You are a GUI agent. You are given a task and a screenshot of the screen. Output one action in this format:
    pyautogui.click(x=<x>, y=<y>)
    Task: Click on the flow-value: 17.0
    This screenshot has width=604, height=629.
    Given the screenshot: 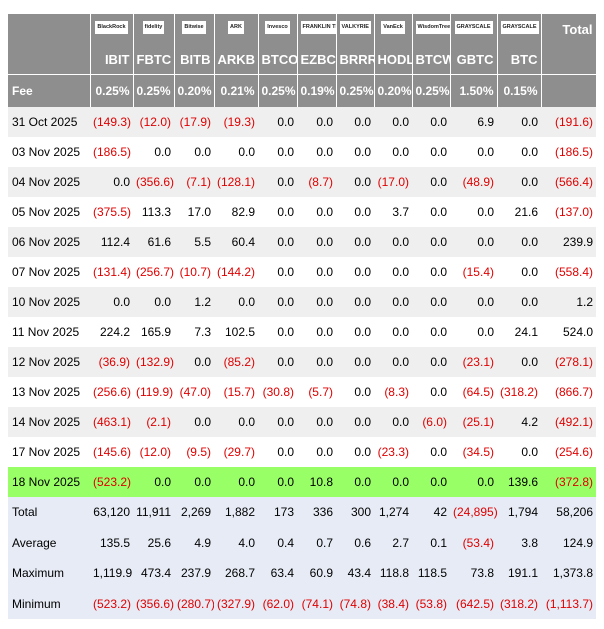 What is the action you would take?
    pyautogui.click(x=194, y=212)
    